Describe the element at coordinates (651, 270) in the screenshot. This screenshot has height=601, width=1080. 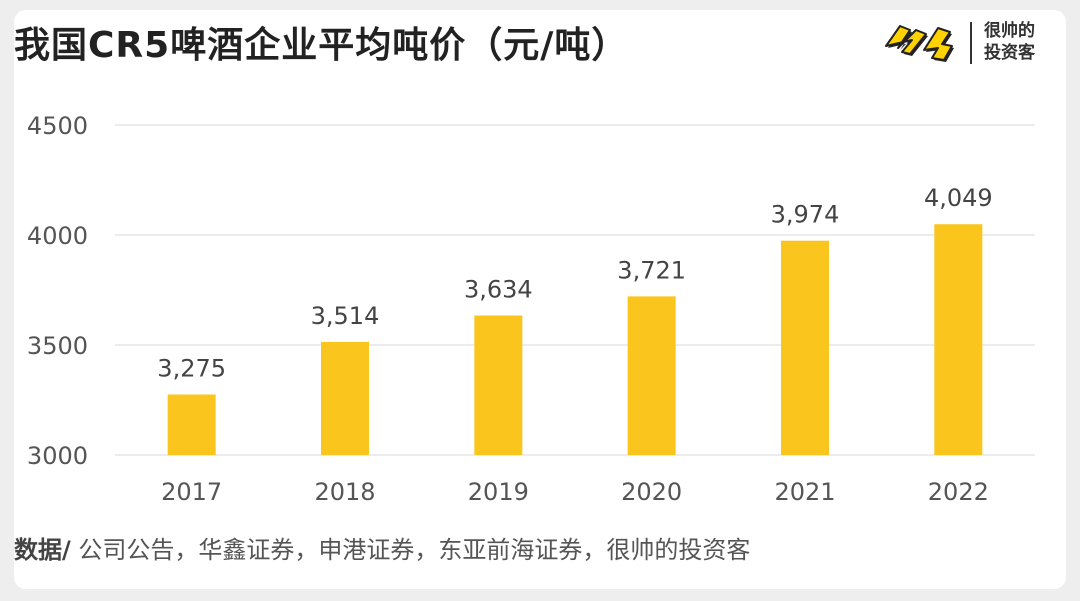
I see `data-label-2020: 3,721` at that location.